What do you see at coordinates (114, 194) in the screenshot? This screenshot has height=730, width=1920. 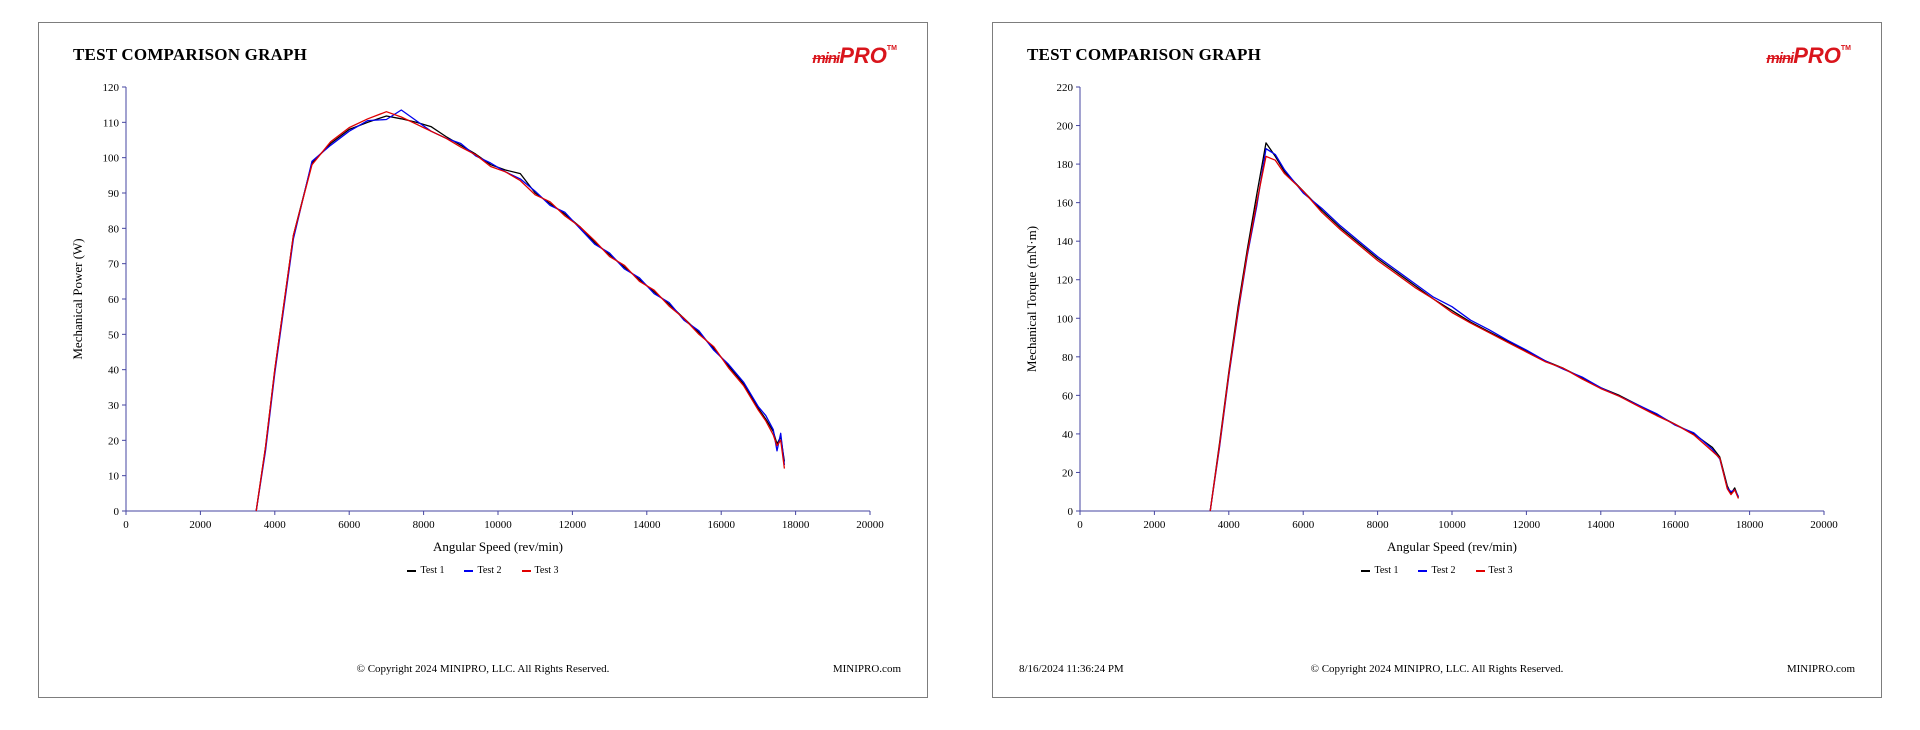 I see `y-tick-label: 90` at bounding box center [114, 194].